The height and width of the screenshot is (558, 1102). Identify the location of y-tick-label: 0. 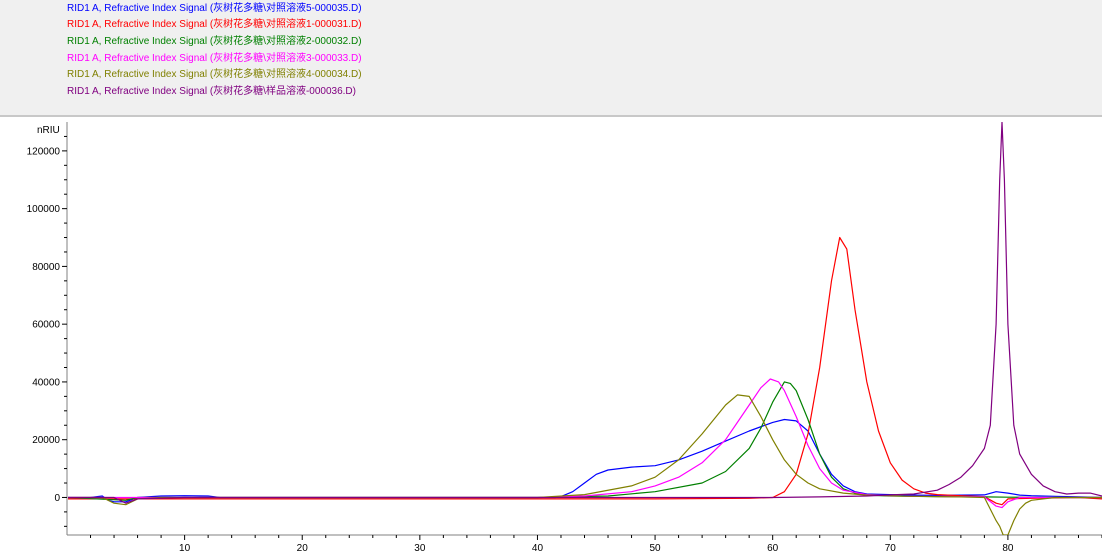
(57, 498).